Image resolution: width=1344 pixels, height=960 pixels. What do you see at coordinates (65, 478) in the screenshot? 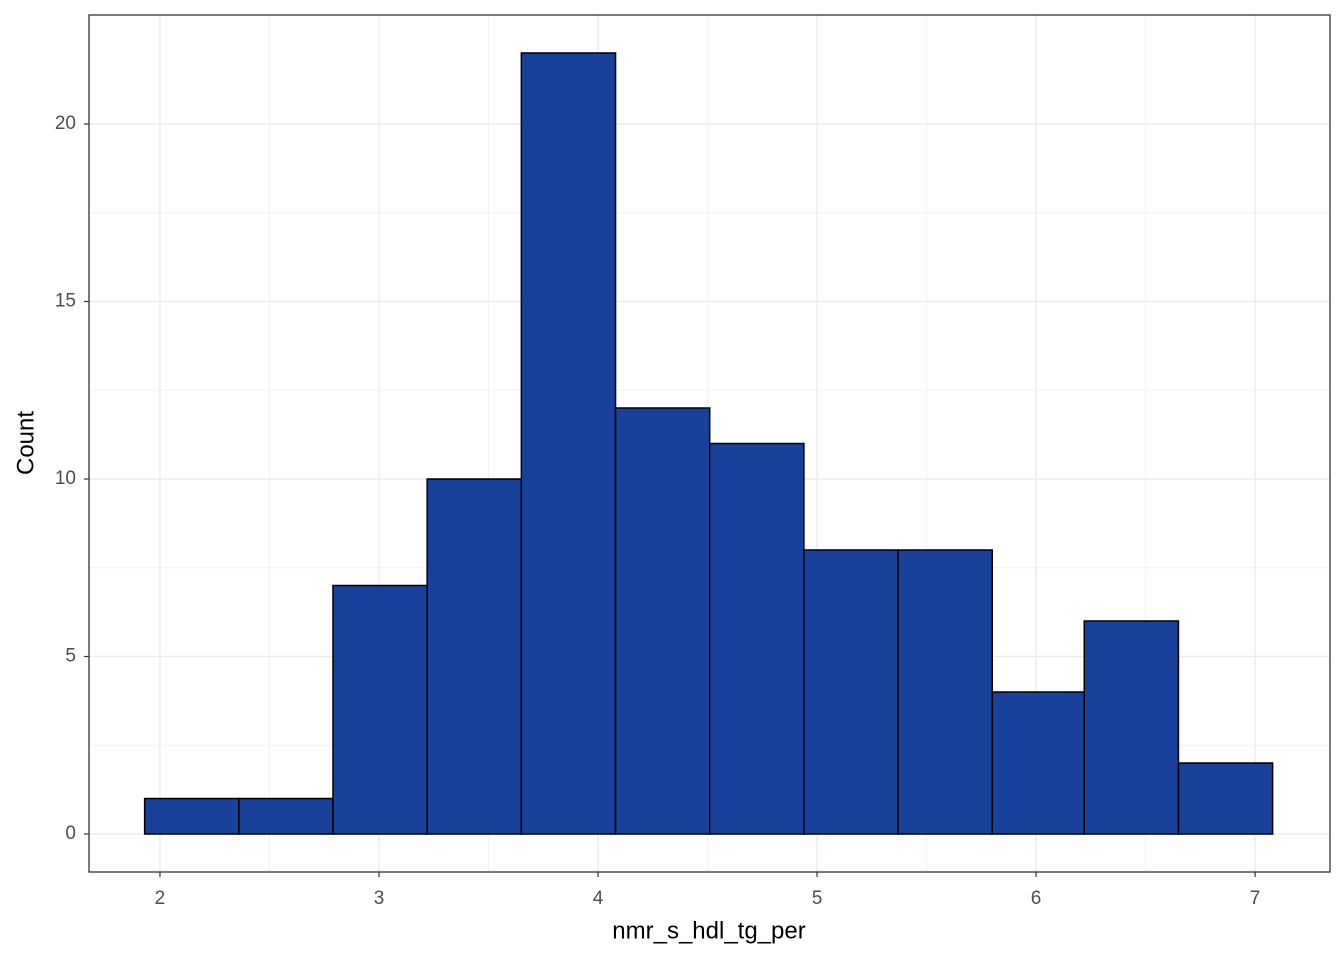
I see `y-tick-label: 10` at bounding box center [65, 478].